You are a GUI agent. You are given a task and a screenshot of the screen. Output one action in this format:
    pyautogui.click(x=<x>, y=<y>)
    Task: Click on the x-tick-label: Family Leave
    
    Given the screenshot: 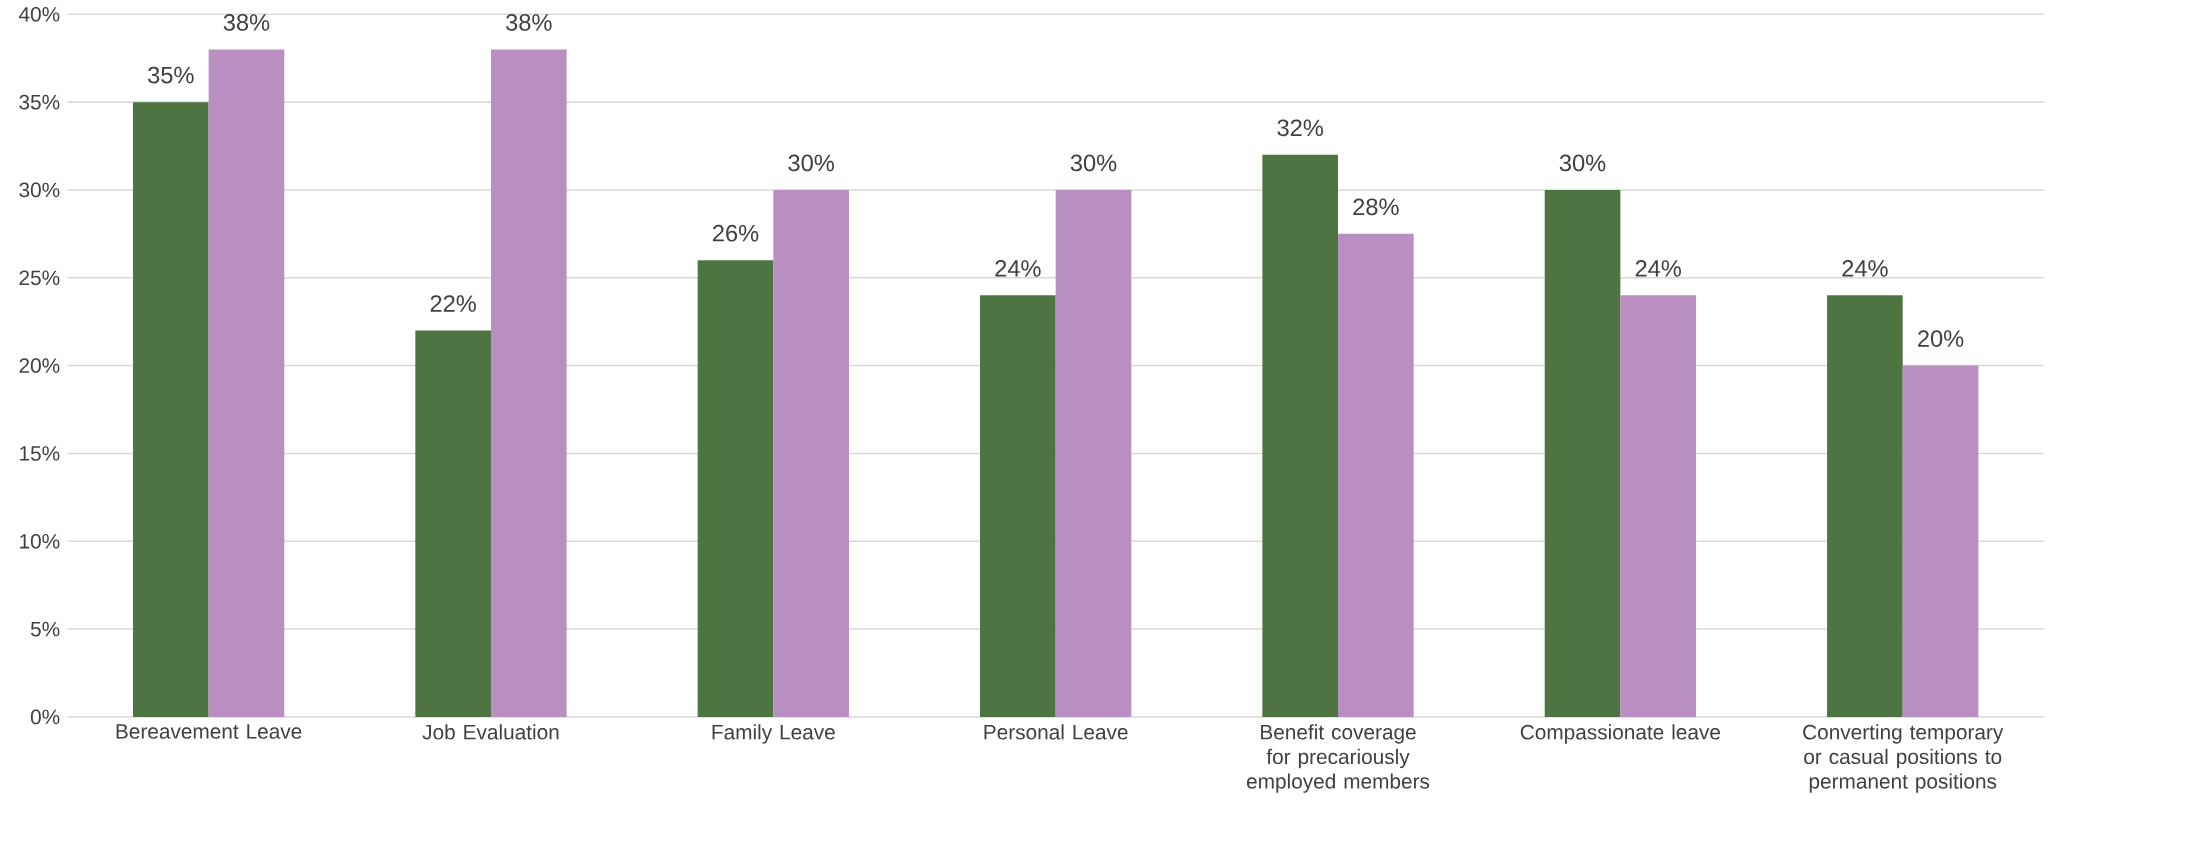 What is the action you would take?
    pyautogui.click(x=773, y=734)
    